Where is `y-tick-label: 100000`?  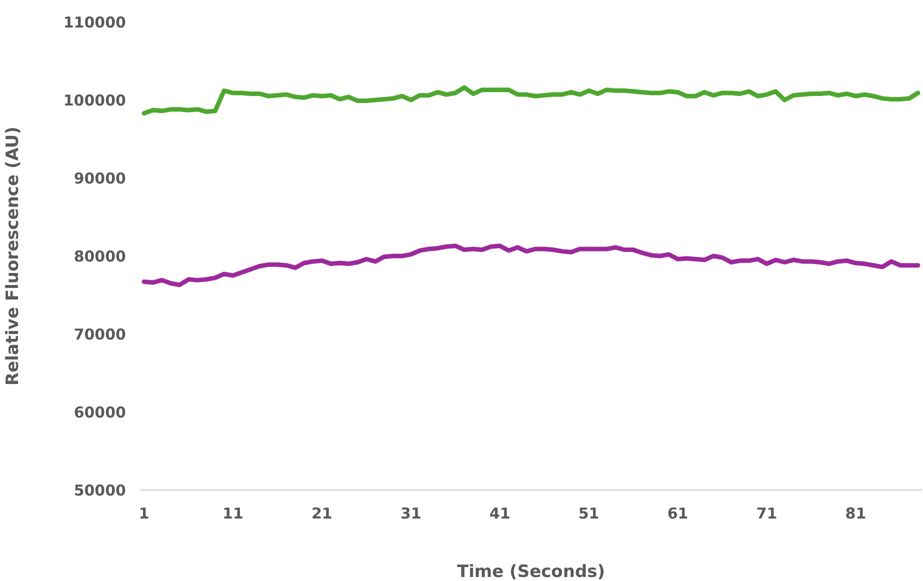 y-tick-label: 100000 is located at coordinates (94, 100).